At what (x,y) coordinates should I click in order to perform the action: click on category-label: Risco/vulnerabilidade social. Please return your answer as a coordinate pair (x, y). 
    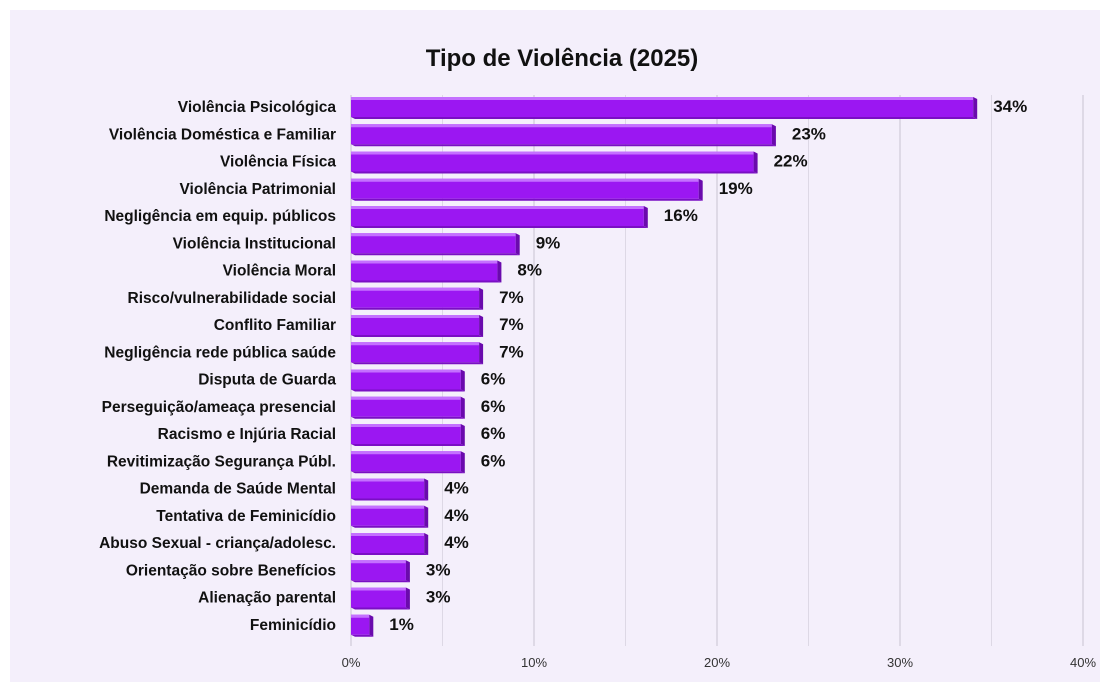
    Looking at the image, I should click on (232, 298).